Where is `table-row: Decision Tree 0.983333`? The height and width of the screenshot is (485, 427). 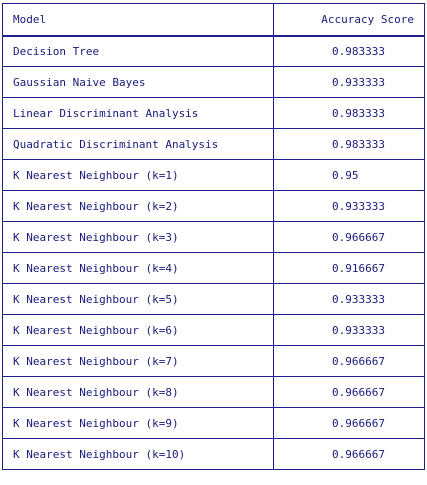
table-row: Decision Tree 0.983333 is located at coordinates (213, 51).